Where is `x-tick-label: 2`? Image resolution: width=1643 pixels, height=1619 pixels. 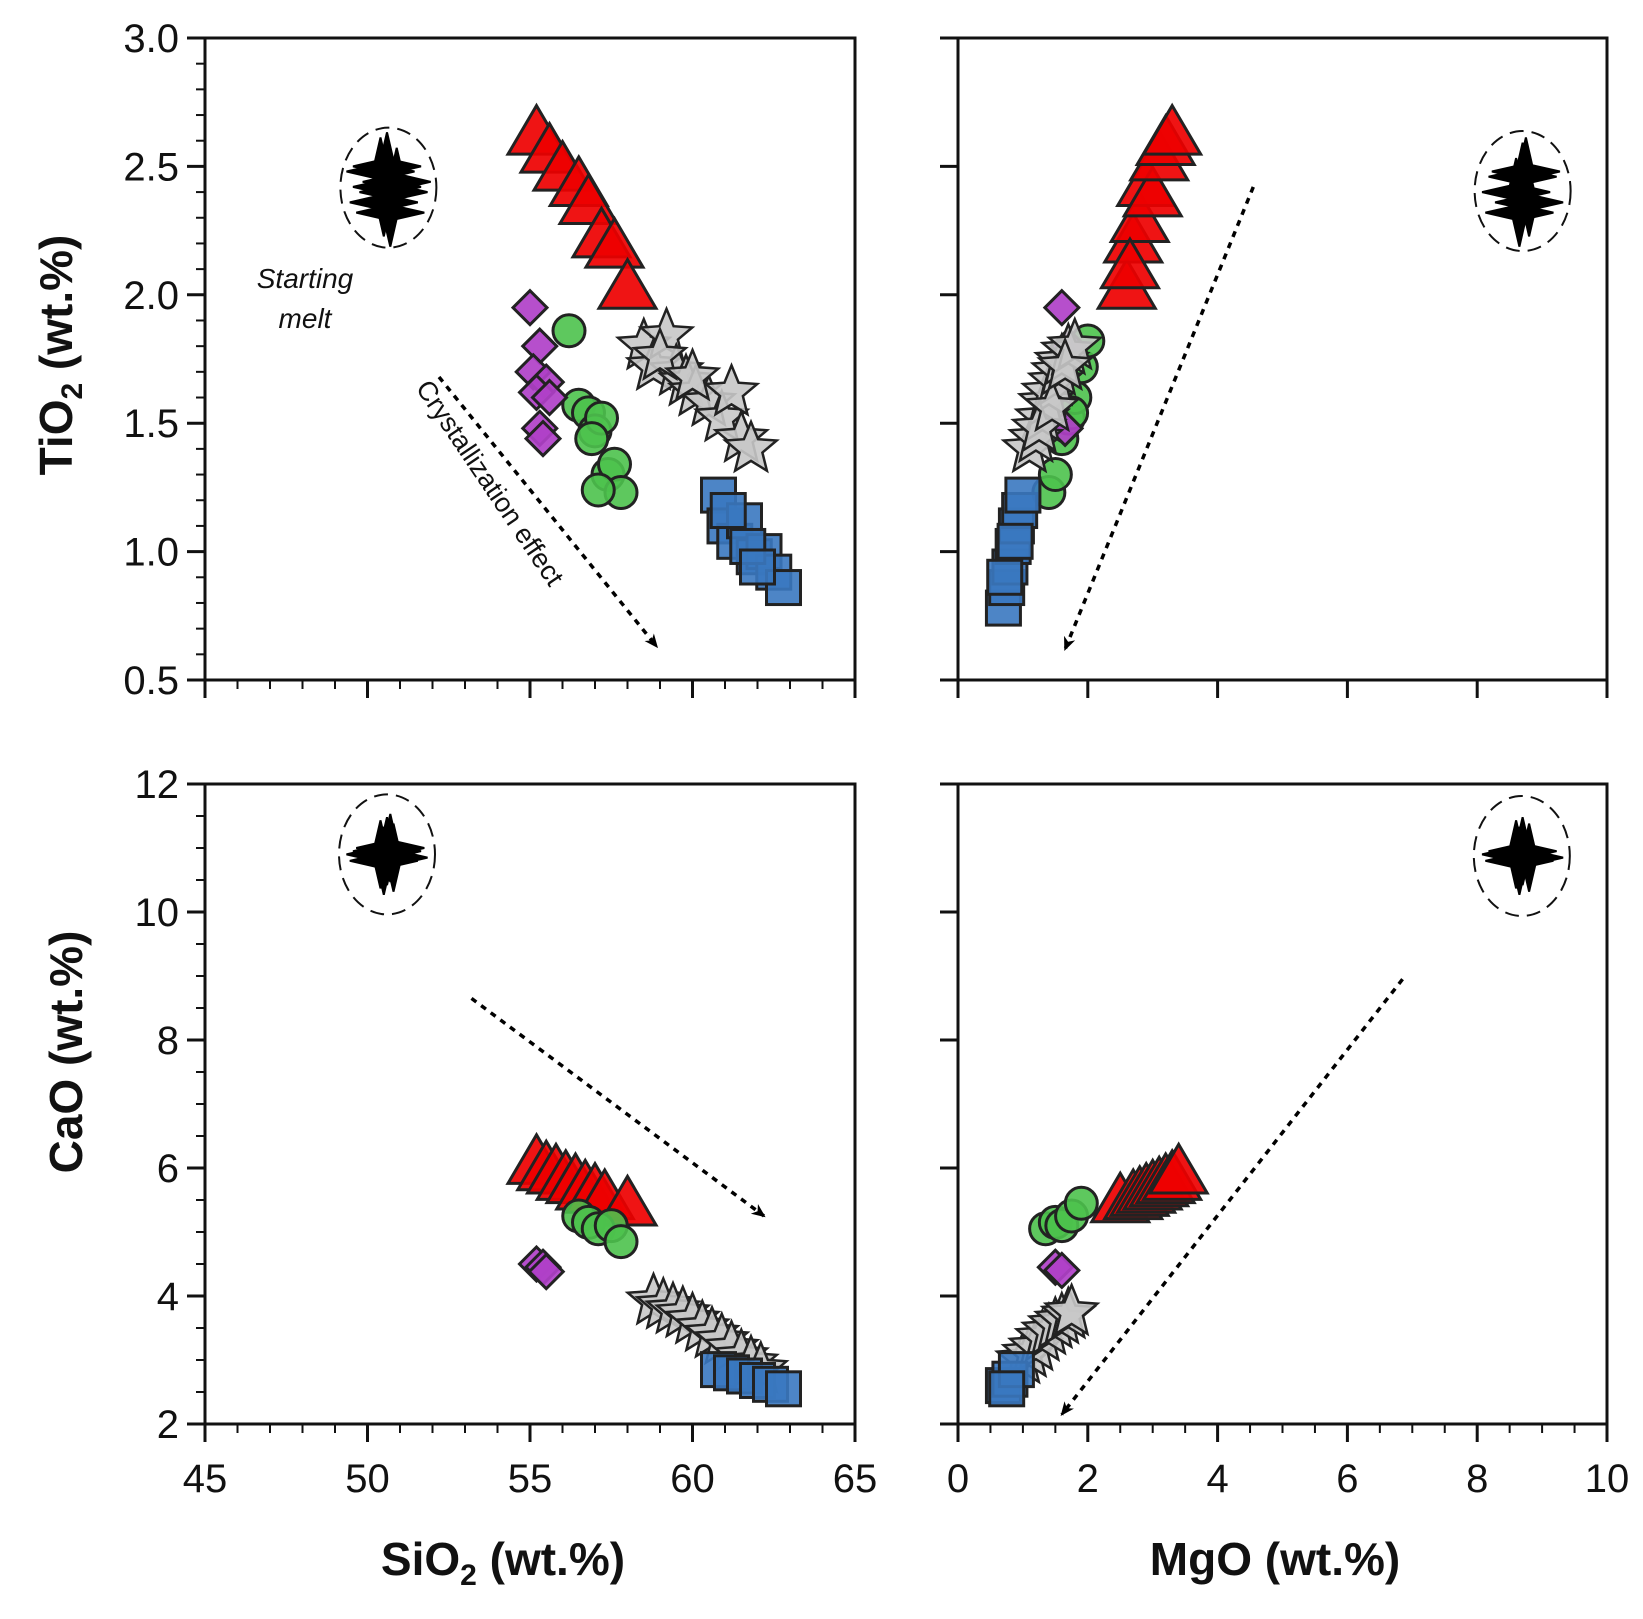 x-tick-label: 2 is located at coordinates (1088, 1479).